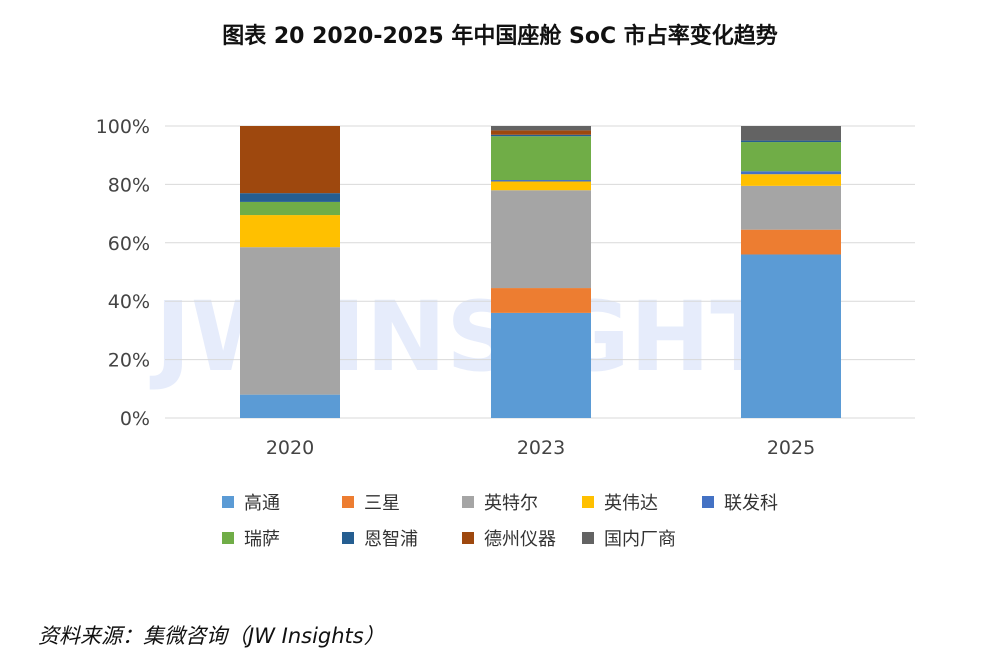 Image resolution: width=1000 pixels, height=662 pixels. I want to click on legend-item: 国内厂商, so click(642, 538).